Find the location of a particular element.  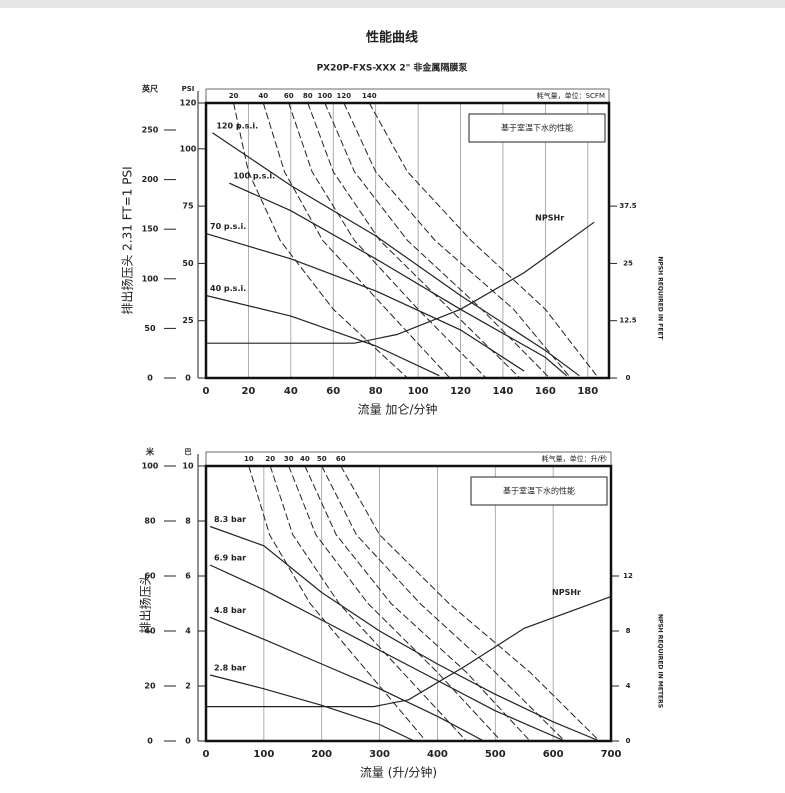

air-label: 耗气量，单位：SCFM is located at coordinates (571, 95).